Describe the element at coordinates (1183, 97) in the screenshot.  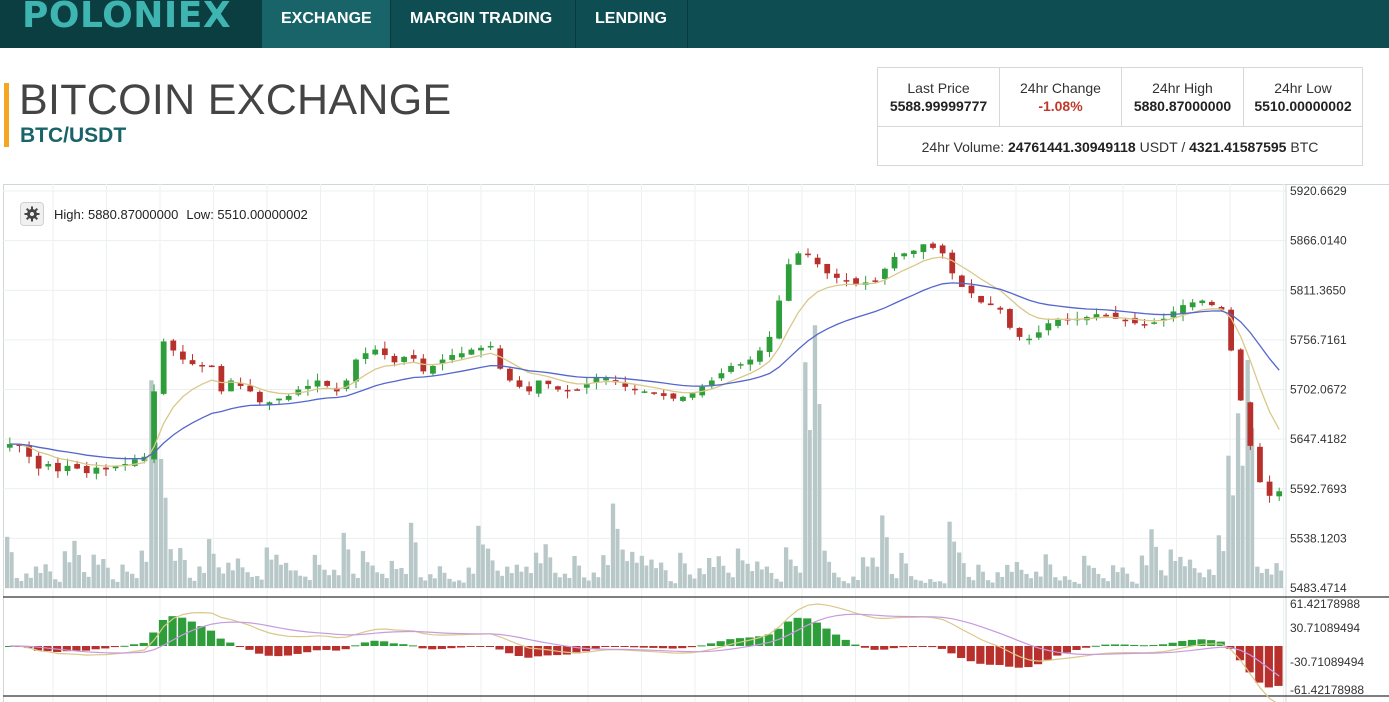
I see `stat-24hr-high: 24hr High 5880.87000000` at that location.